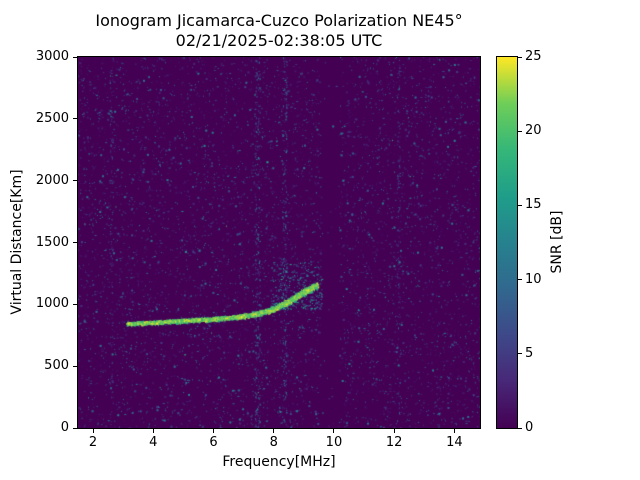  Describe the element at coordinates (52, 304) in the screenshot. I see `y-tick-label: 1000` at that location.